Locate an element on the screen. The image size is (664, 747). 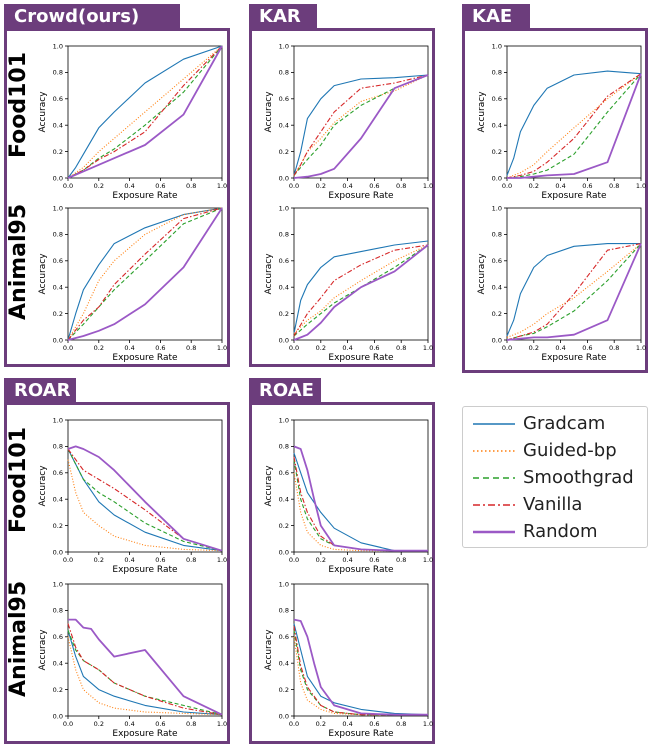
panel-title-kar: KAR is located at coordinates (283, 17).